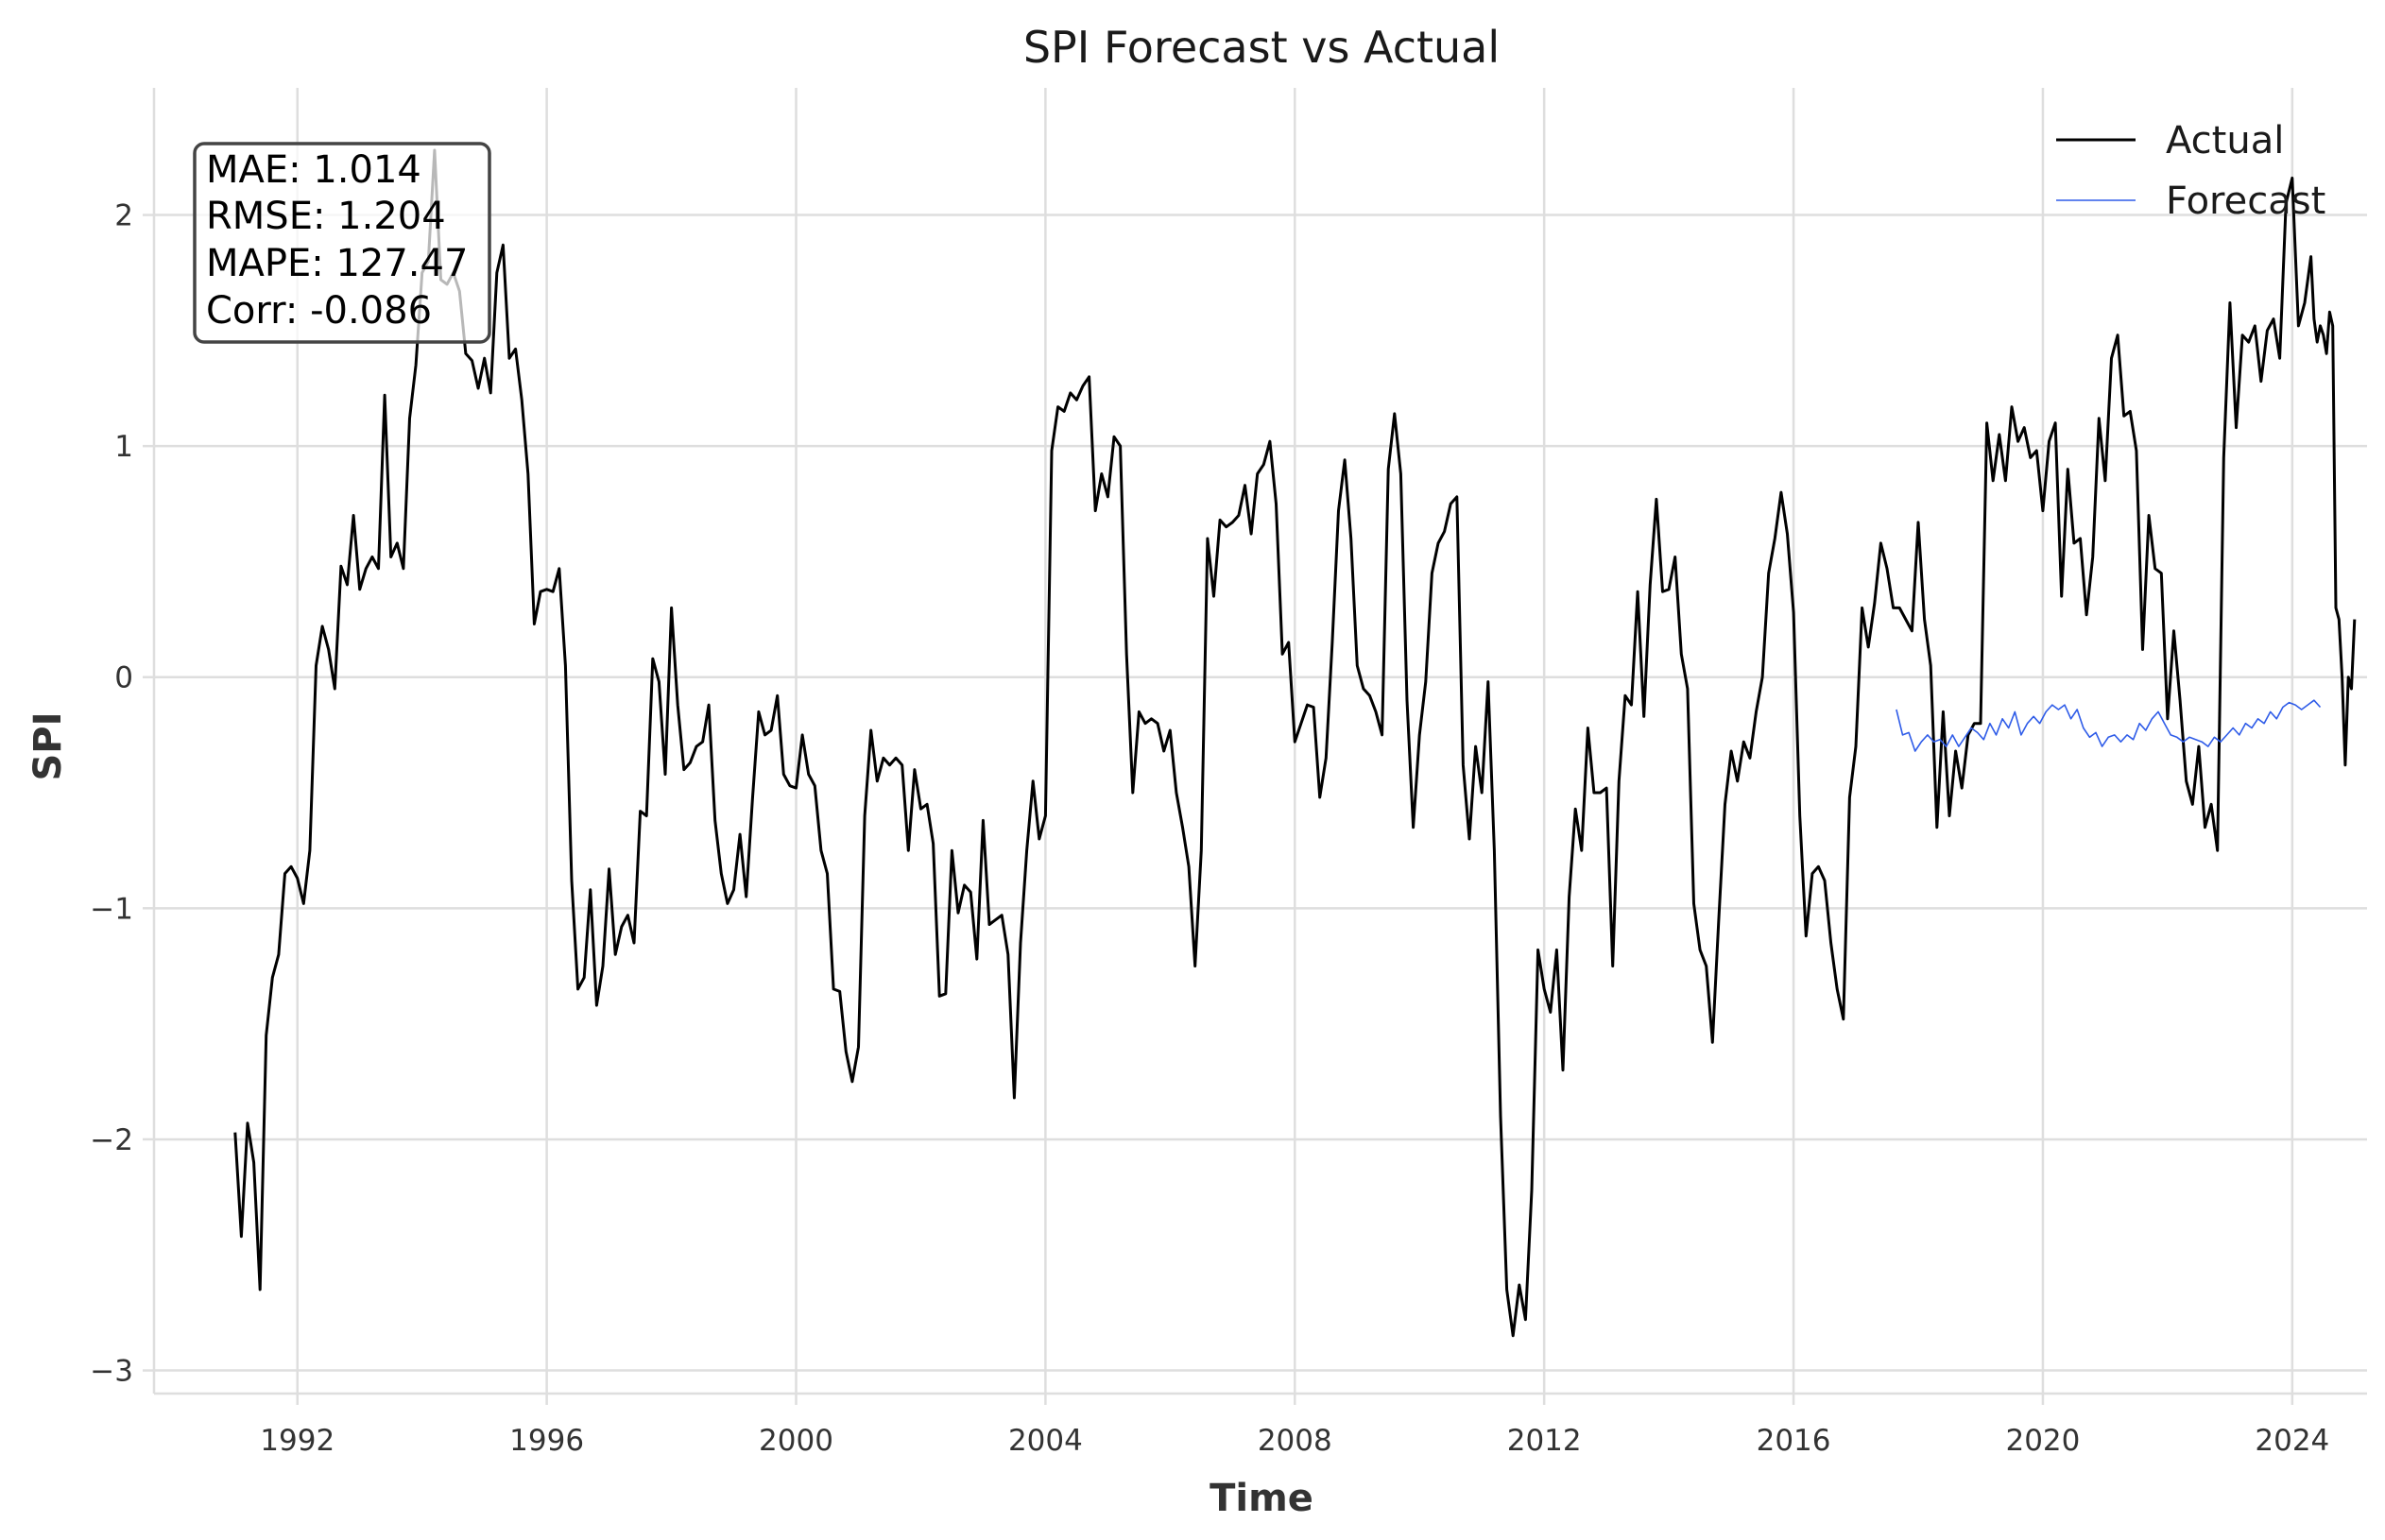  What do you see at coordinates (326, 217) in the screenshot?
I see `metric-rmse: RMSE: 1.204` at bounding box center [326, 217].